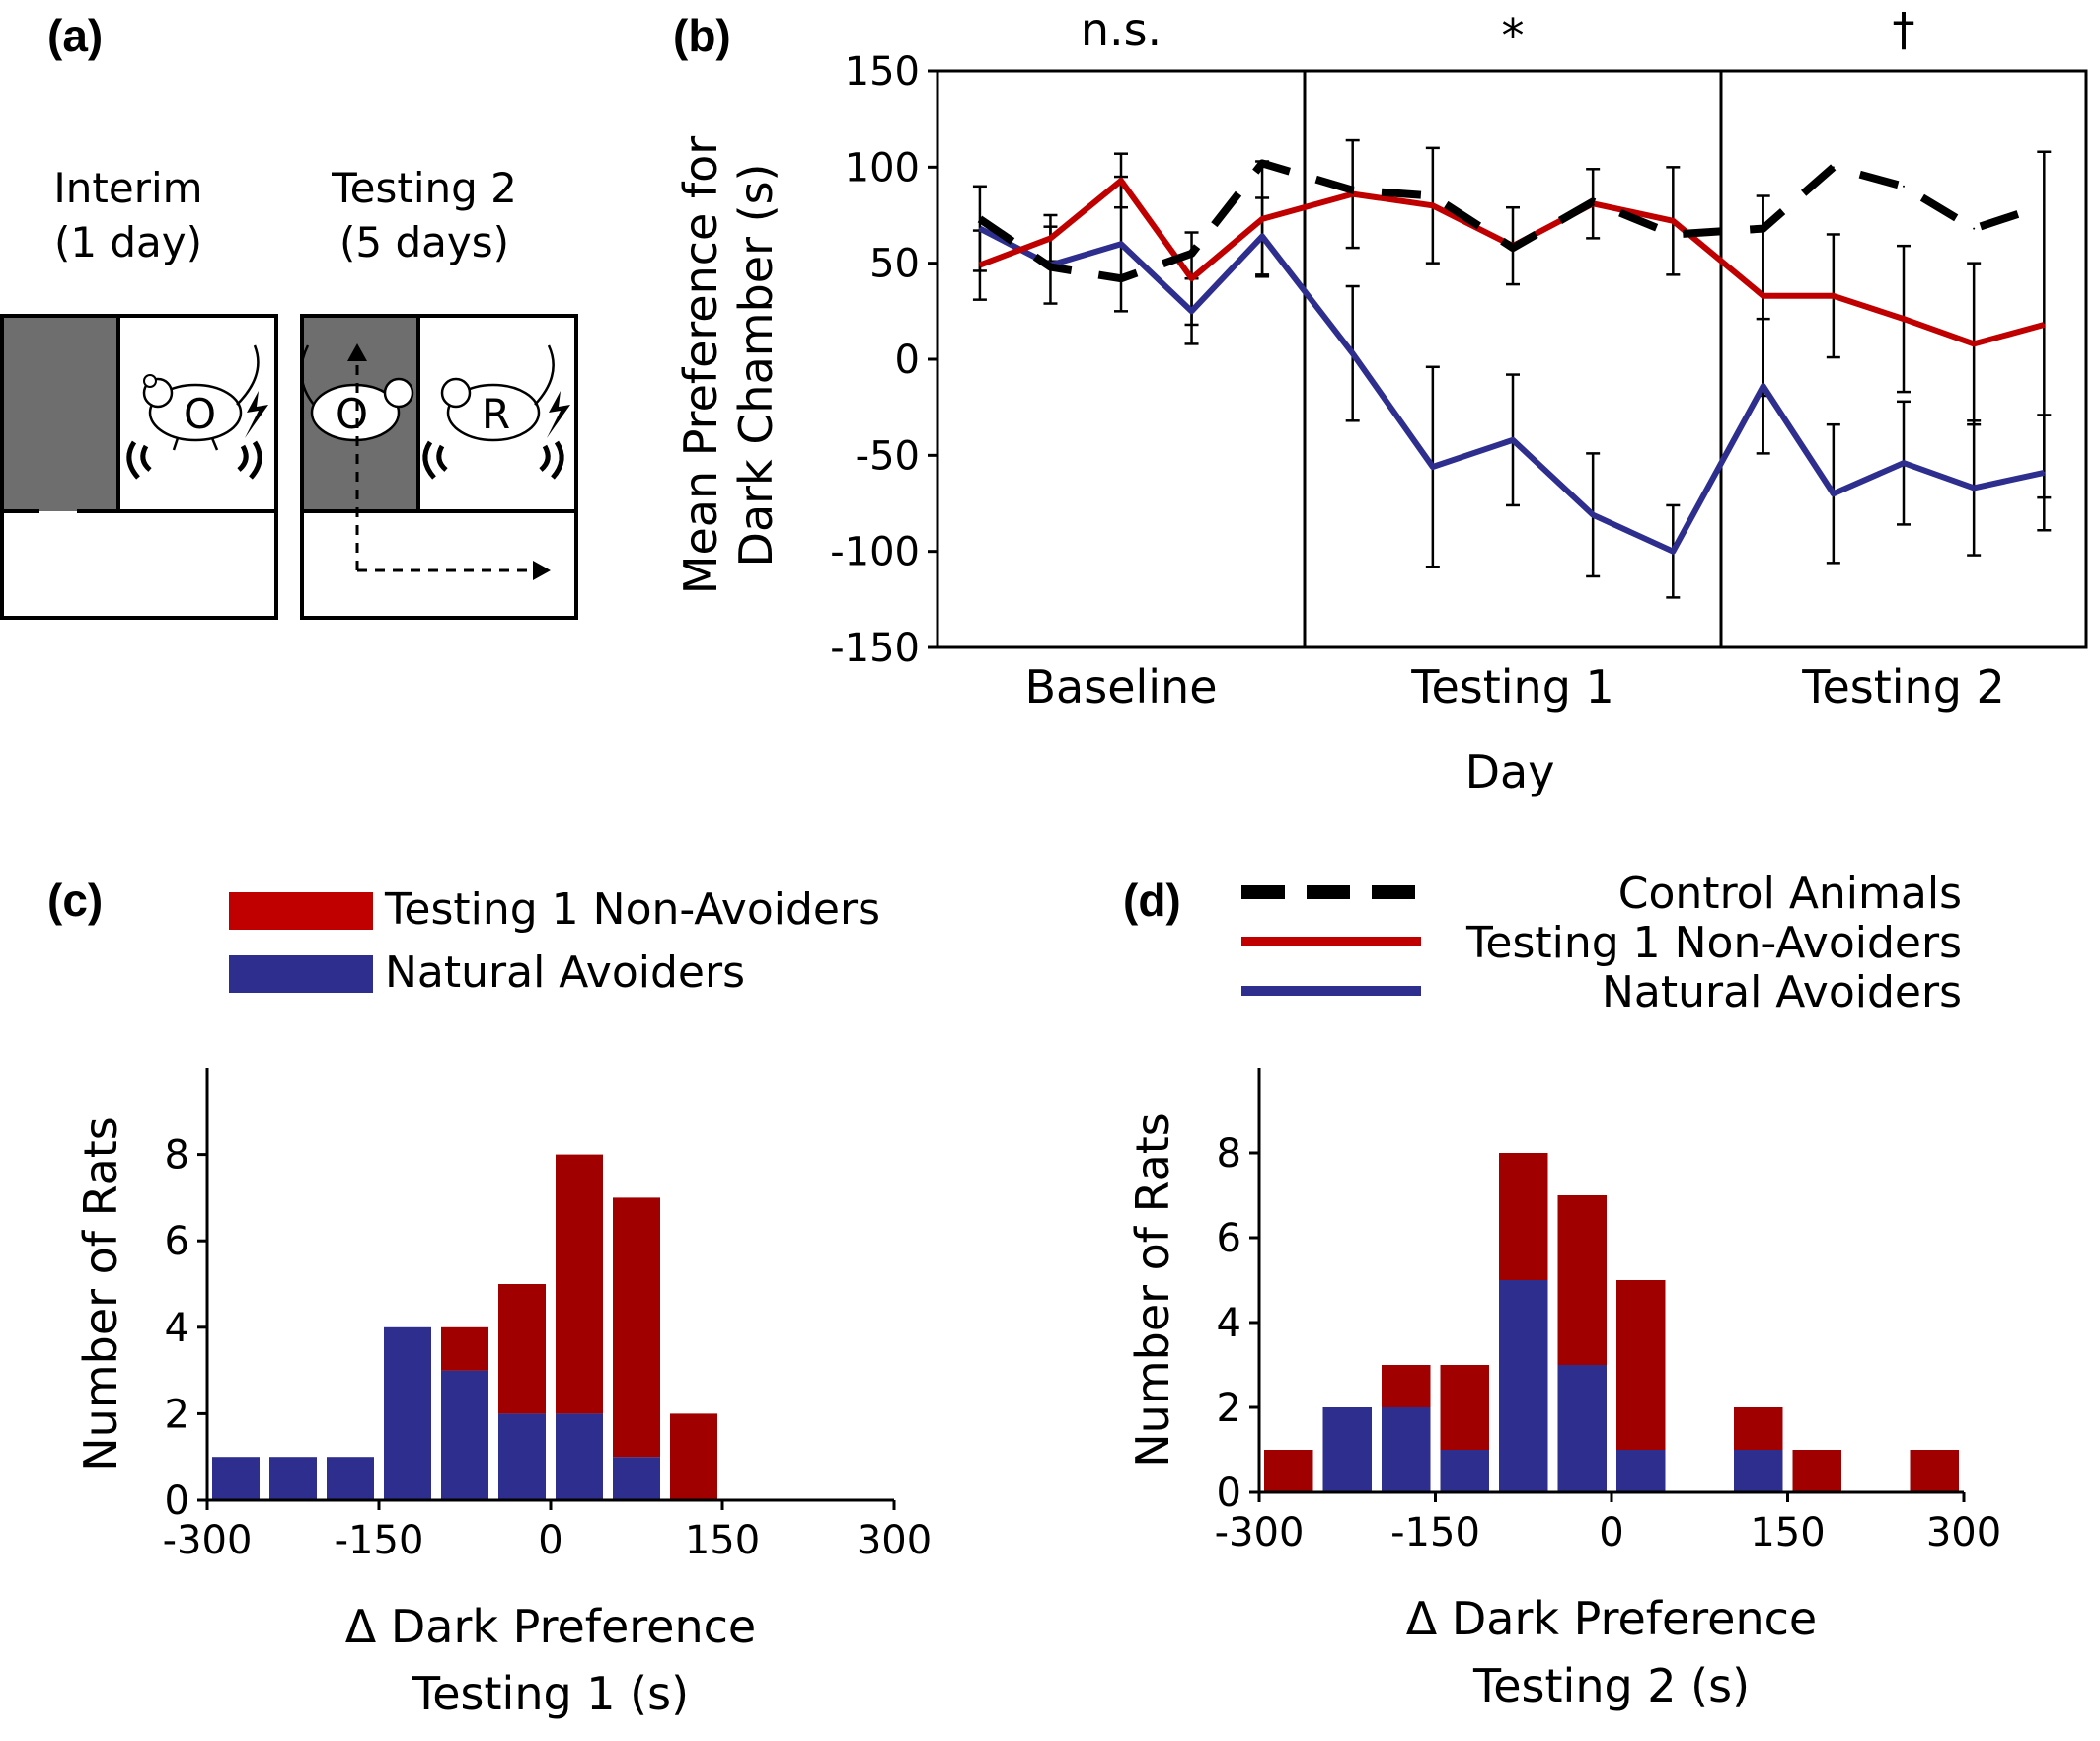 The height and width of the screenshot is (1741, 2100). What do you see at coordinates (128, 188) in the screenshot?
I see `phase-title-interim: Interim` at bounding box center [128, 188].